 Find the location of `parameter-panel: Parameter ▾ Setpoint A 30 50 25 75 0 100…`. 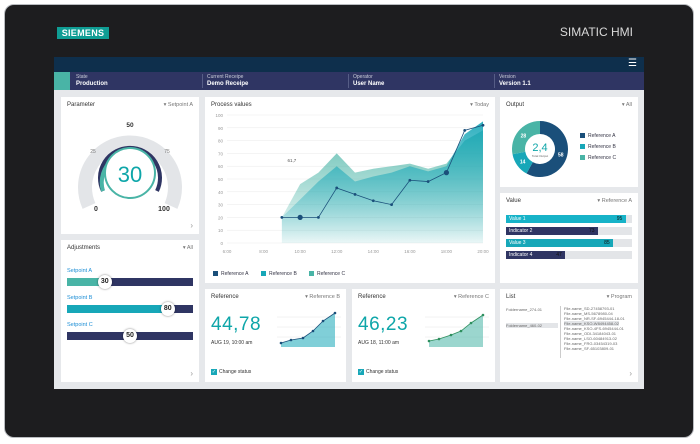

parameter-panel: Parameter ▾ Setpoint A 30 50 25 75 0 100… is located at coordinates (130, 165).